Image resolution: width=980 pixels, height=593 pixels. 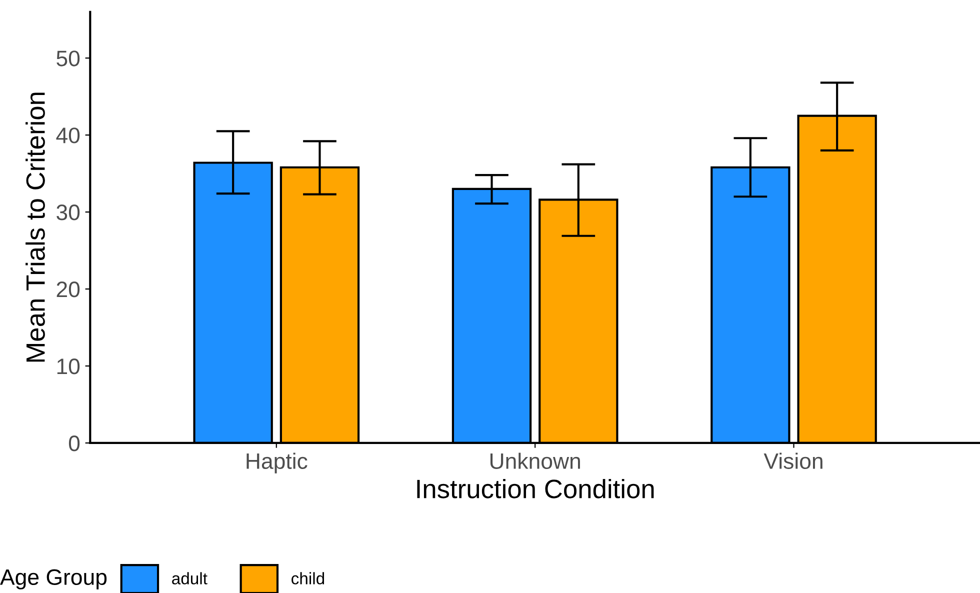 I want to click on legend-label: adult, so click(x=190, y=578).